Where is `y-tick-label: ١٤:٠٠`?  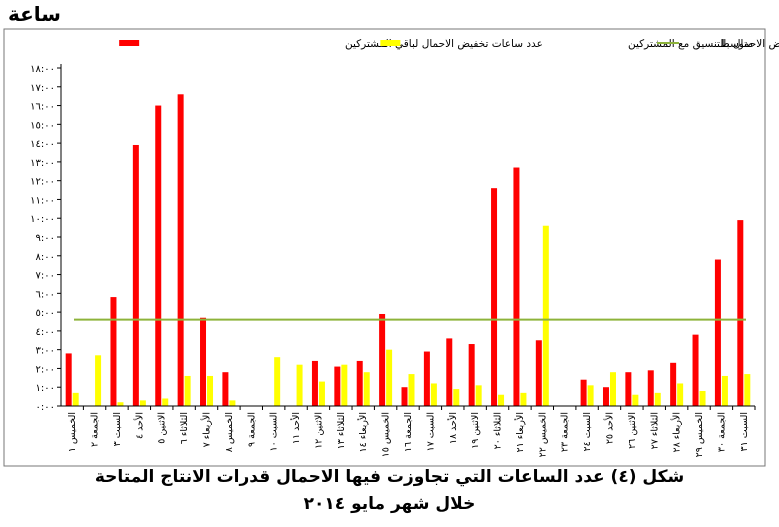
y-tick-label: ١٤:٠٠ is located at coordinates (42, 144).